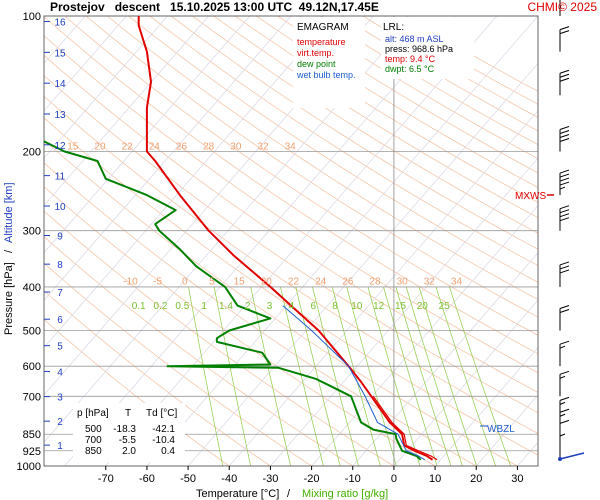  I want to click on legend-title: EMAGRAM, so click(323, 27).